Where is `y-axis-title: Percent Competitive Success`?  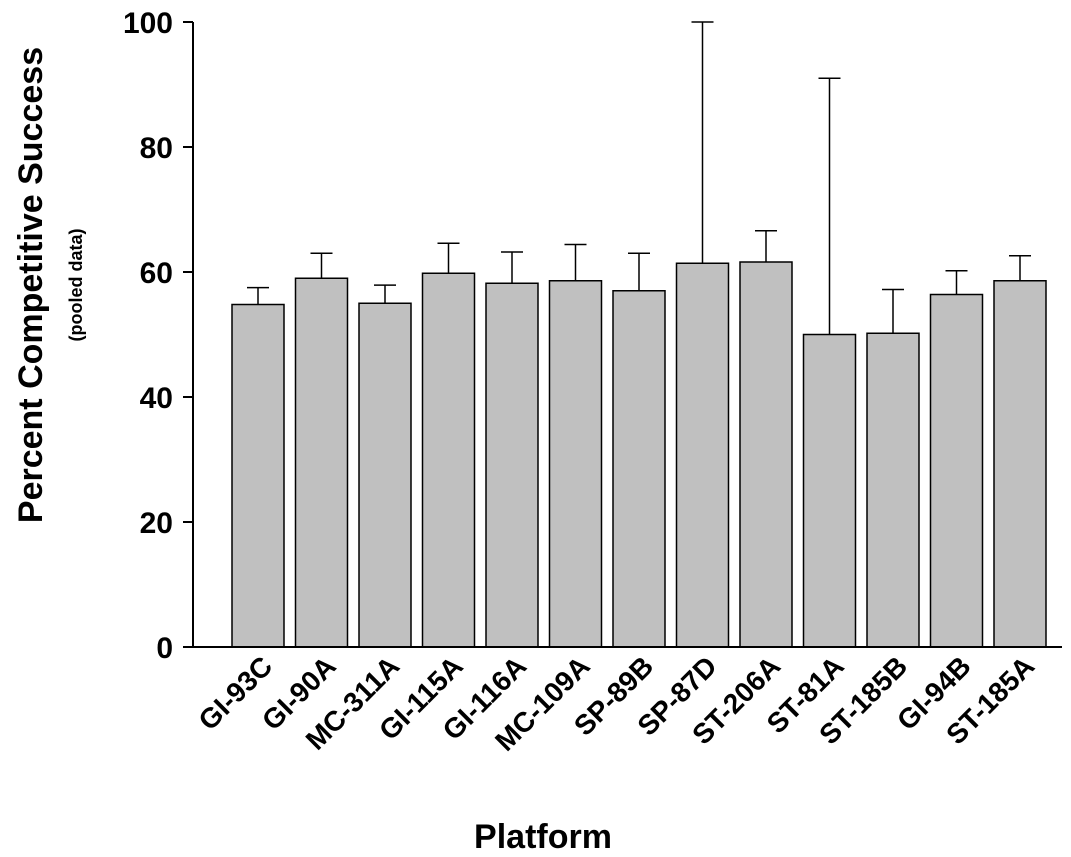
y-axis-title: Percent Competitive Success is located at coordinates (31, 285).